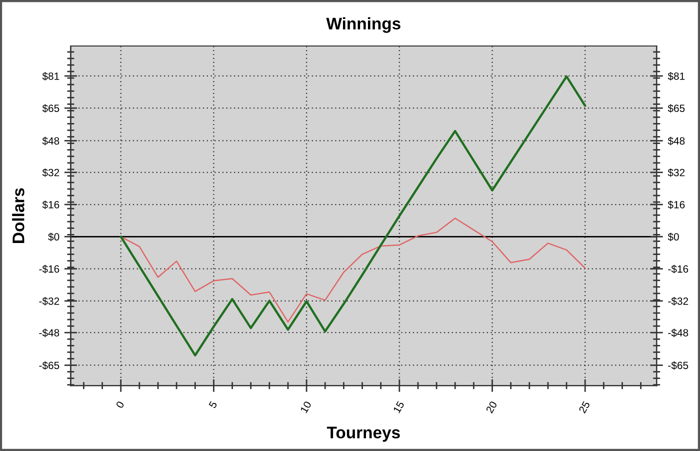  What do you see at coordinates (492, 407) in the screenshot?
I see `x-tick-label: 20` at bounding box center [492, 407].